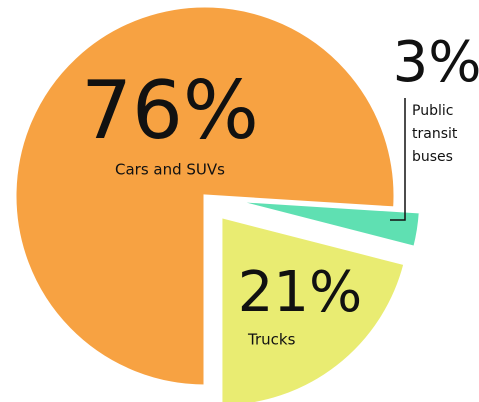 This screenshot has height=402, width=479. Describe the element at coordinates (436, 62) in the screenshot. I see `value-label: 3%` at that location.